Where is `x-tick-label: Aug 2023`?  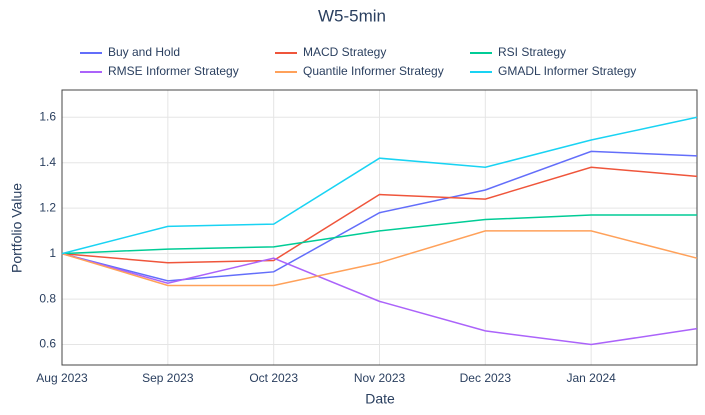 x-tick-label: Aug 2023 is located at coordinates (62, 378).